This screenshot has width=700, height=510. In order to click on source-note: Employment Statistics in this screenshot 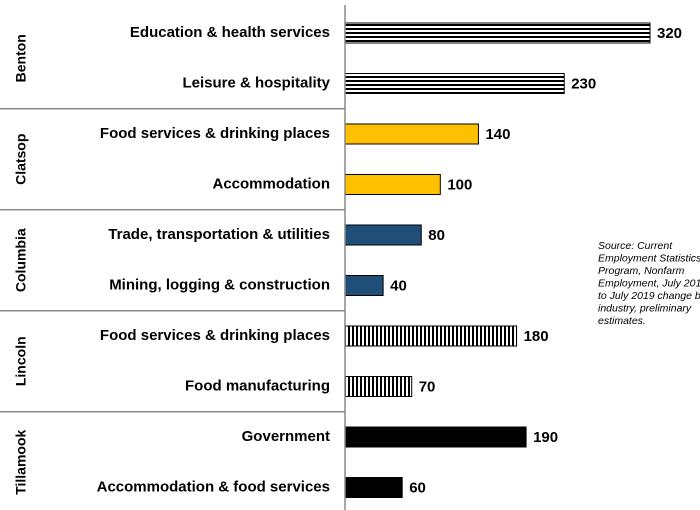, I will do `click(649, 258)`.